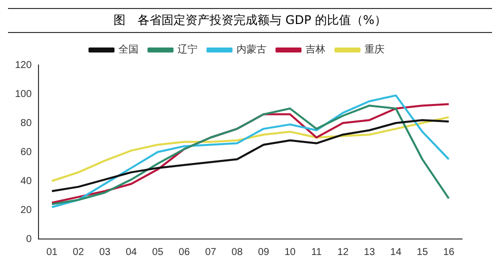  What do you see at coordinates (184, 252) in the screenshot?
I see `x-tick-label: 06` at bounding box center [184, 252].